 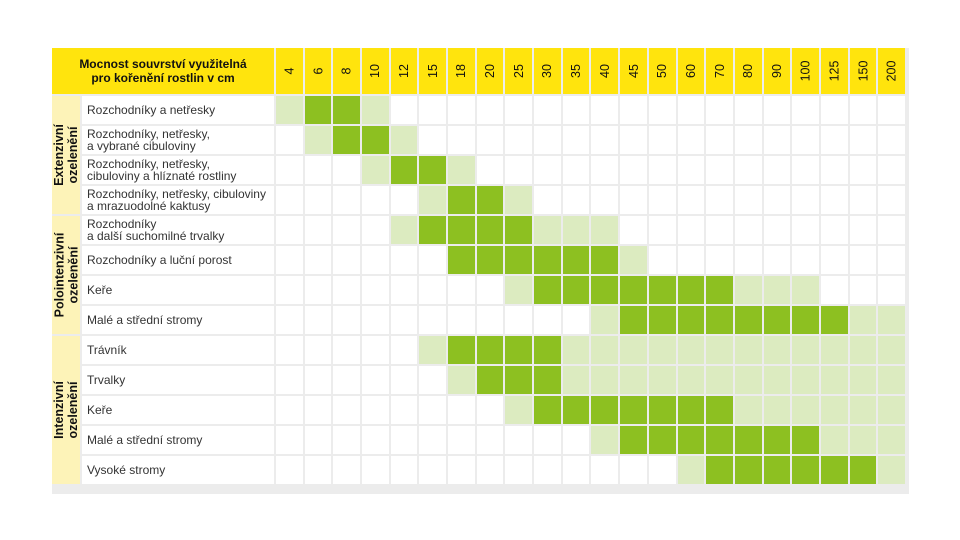 I want to click on column-header-label: 200, so click(x=891, y=71).